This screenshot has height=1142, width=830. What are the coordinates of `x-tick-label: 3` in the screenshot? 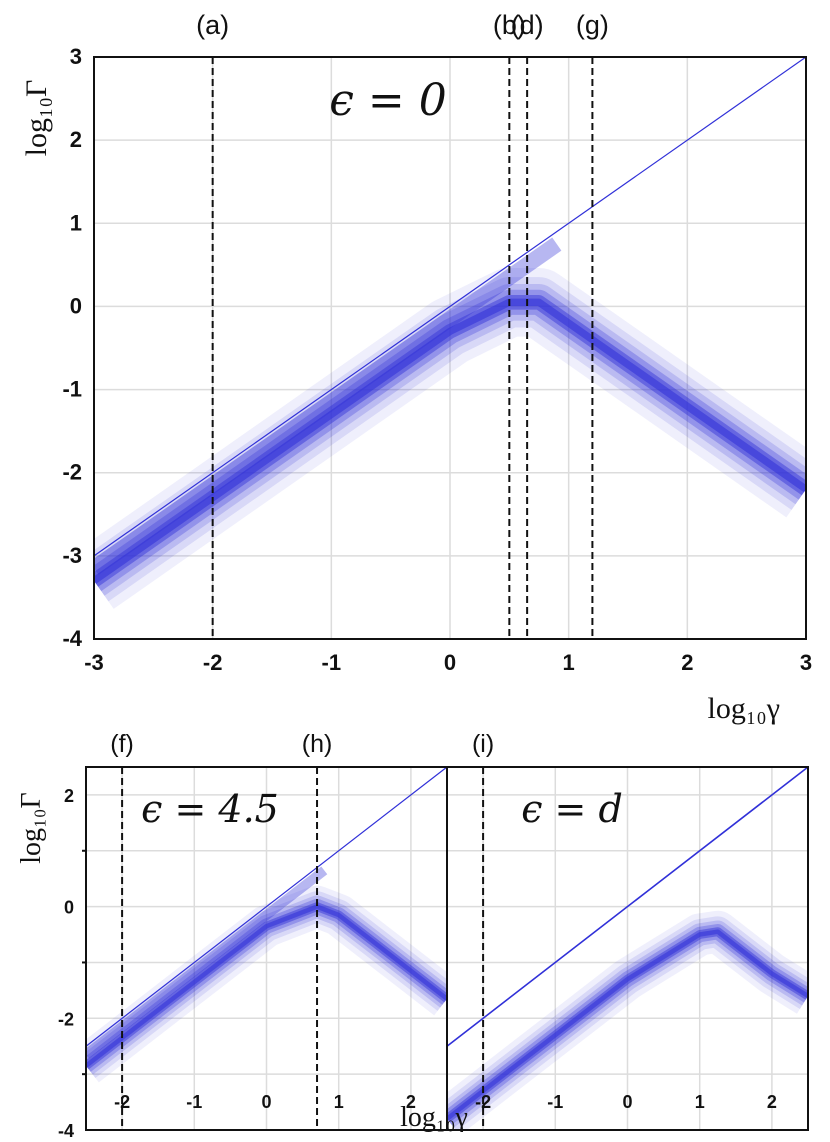 It's located at (806, 662).